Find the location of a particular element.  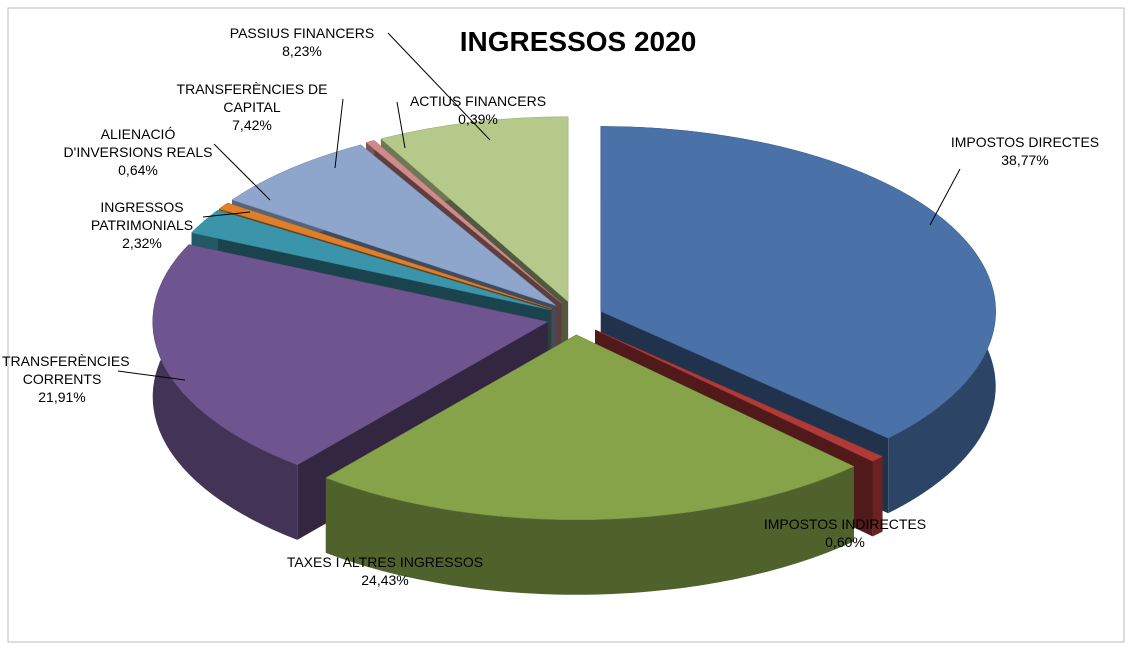

chart-title: INGRESSOS 2020 is located at coordinates (578, 41).